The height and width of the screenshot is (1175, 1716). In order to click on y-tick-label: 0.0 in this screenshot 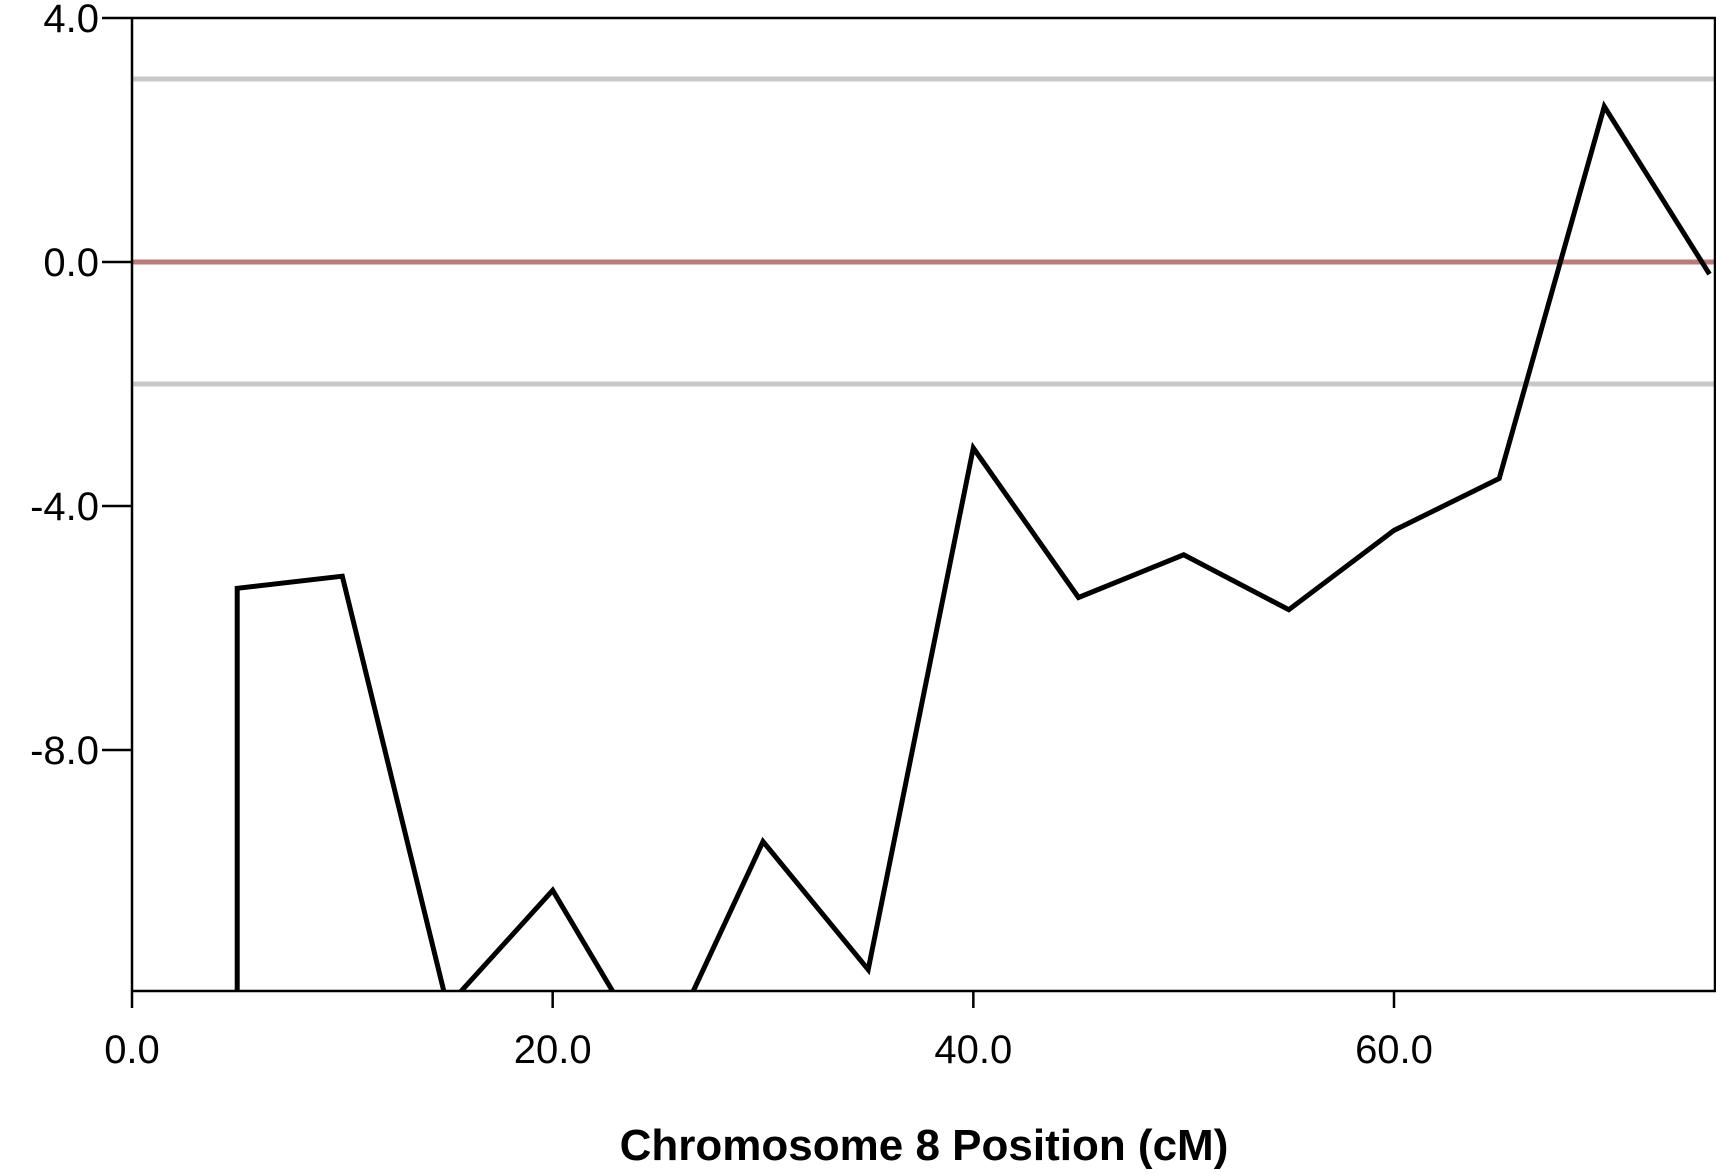, I will do `click(71, 263)`.